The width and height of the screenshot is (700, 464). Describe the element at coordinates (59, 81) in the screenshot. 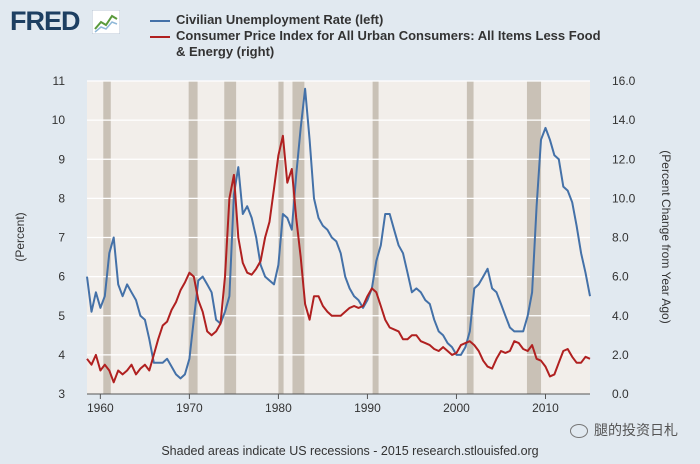

I see `y-tick-label-left-8: 11` at that location.